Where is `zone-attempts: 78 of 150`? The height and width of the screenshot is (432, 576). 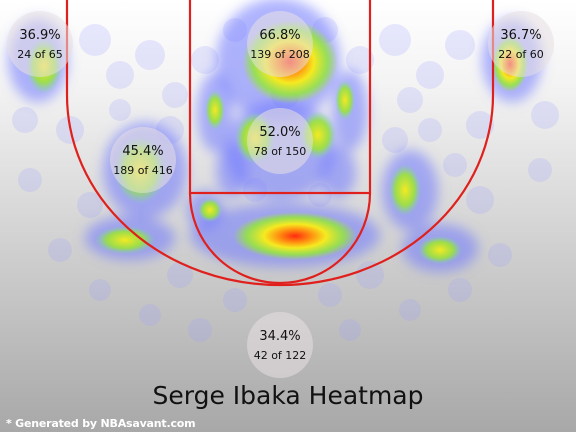
zone-attempts: 78 of 150 is located at coordinates (280, 151).